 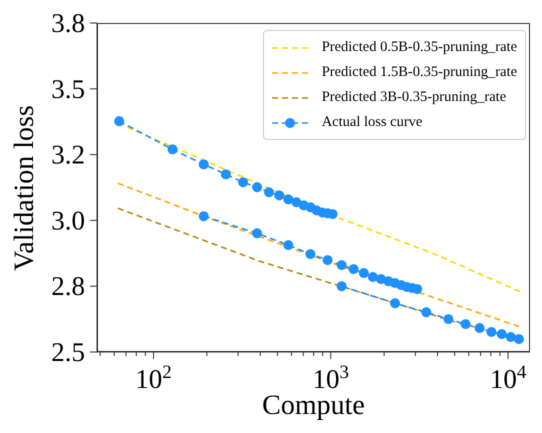 I want to click on x-tick-label: 10$^{4}$, so click(x=508, y=378).